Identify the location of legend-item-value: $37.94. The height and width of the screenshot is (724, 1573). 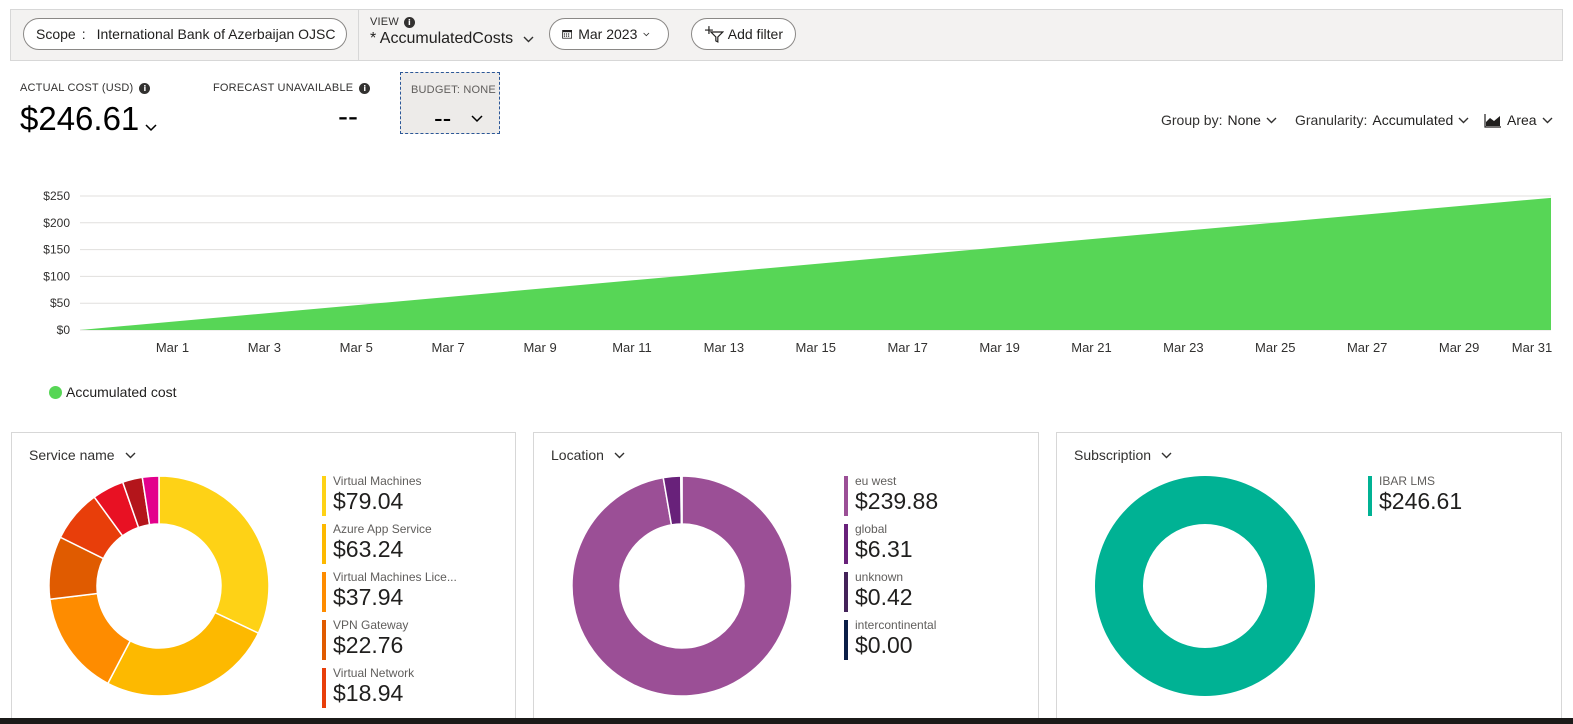
(368, 597).